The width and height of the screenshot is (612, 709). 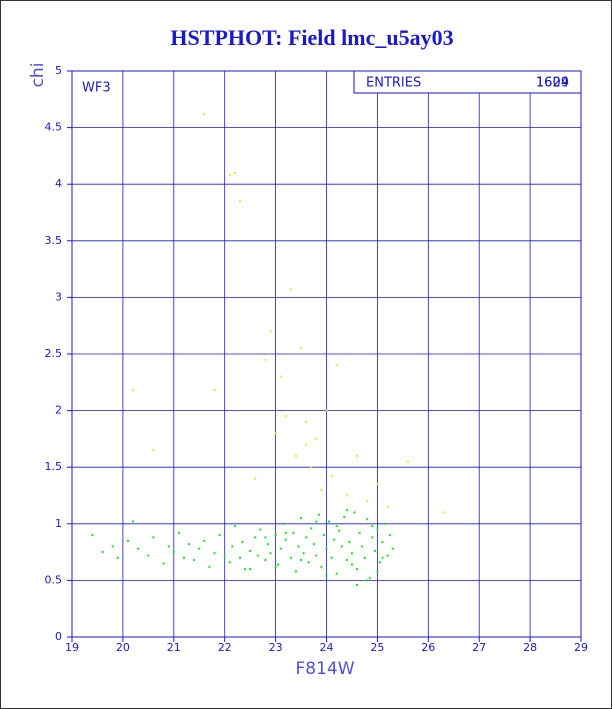 I want to click on x-tick-label: 23, so click(x=276, y=647).